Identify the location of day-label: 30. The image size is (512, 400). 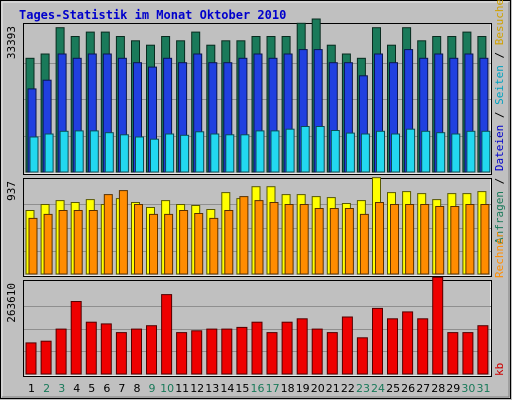
(468, 388).